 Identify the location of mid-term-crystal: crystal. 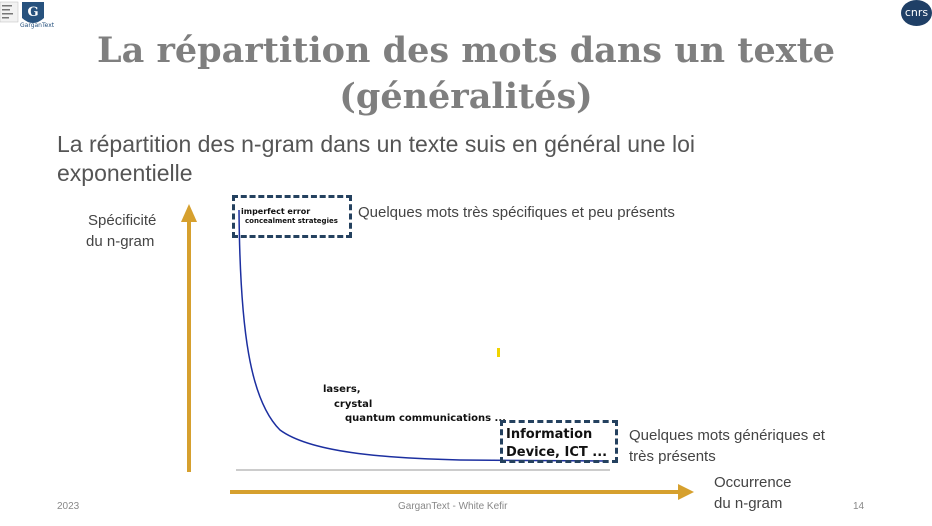
(353, 404).